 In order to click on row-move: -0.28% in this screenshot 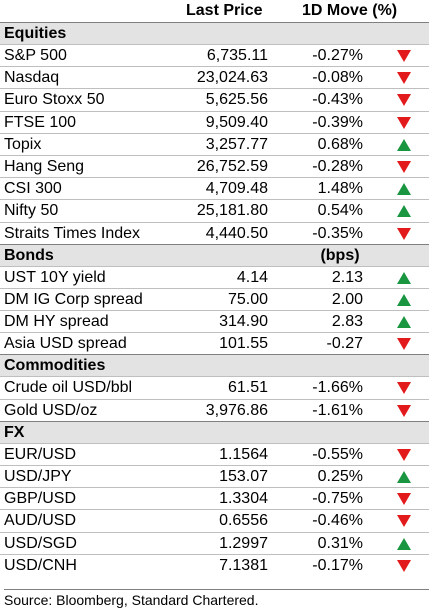, I will do `click(337, 166)`.